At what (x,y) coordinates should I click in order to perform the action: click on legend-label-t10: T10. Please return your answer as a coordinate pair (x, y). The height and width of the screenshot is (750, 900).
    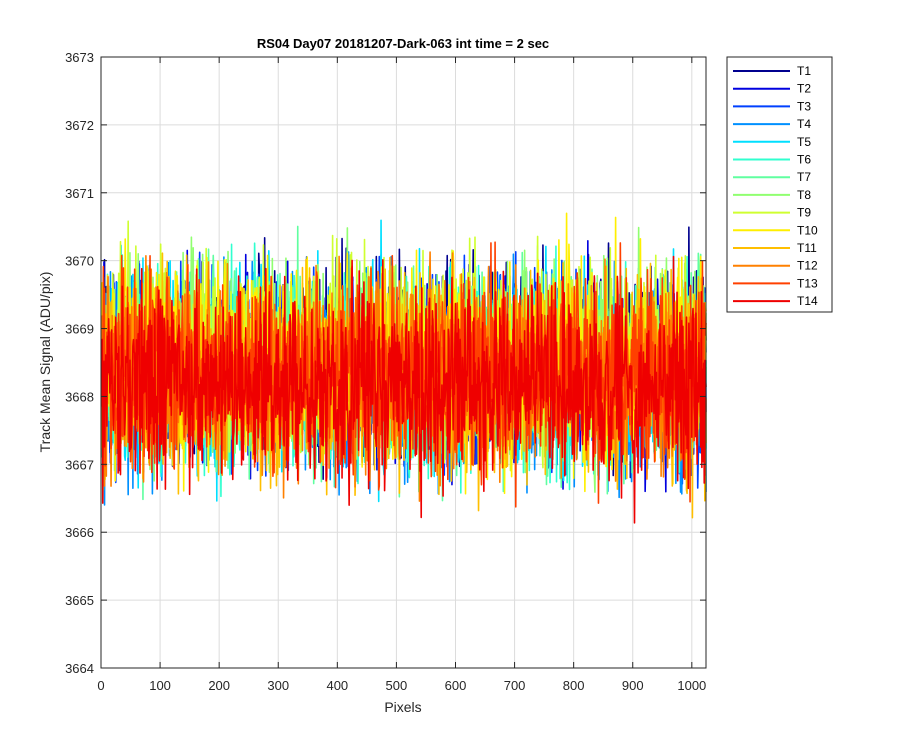
    Looking at the image, I should click on (807, 230).